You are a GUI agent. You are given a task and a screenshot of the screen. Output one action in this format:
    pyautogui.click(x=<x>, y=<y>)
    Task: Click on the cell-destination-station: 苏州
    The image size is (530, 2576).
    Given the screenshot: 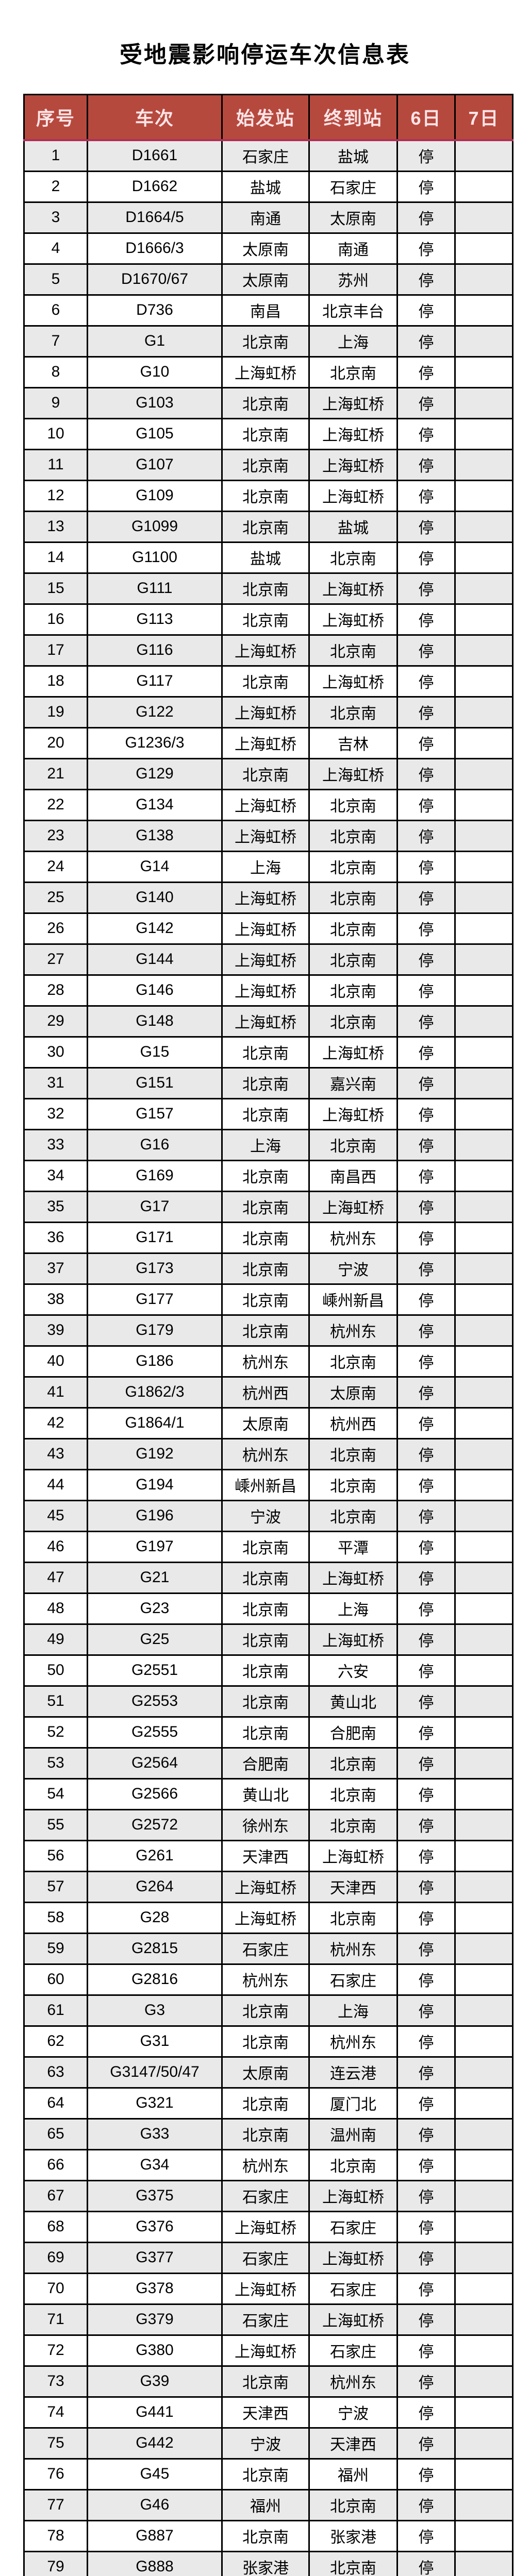 What is the action you would take?
    pyautogui.click(x=353, y=279)
    